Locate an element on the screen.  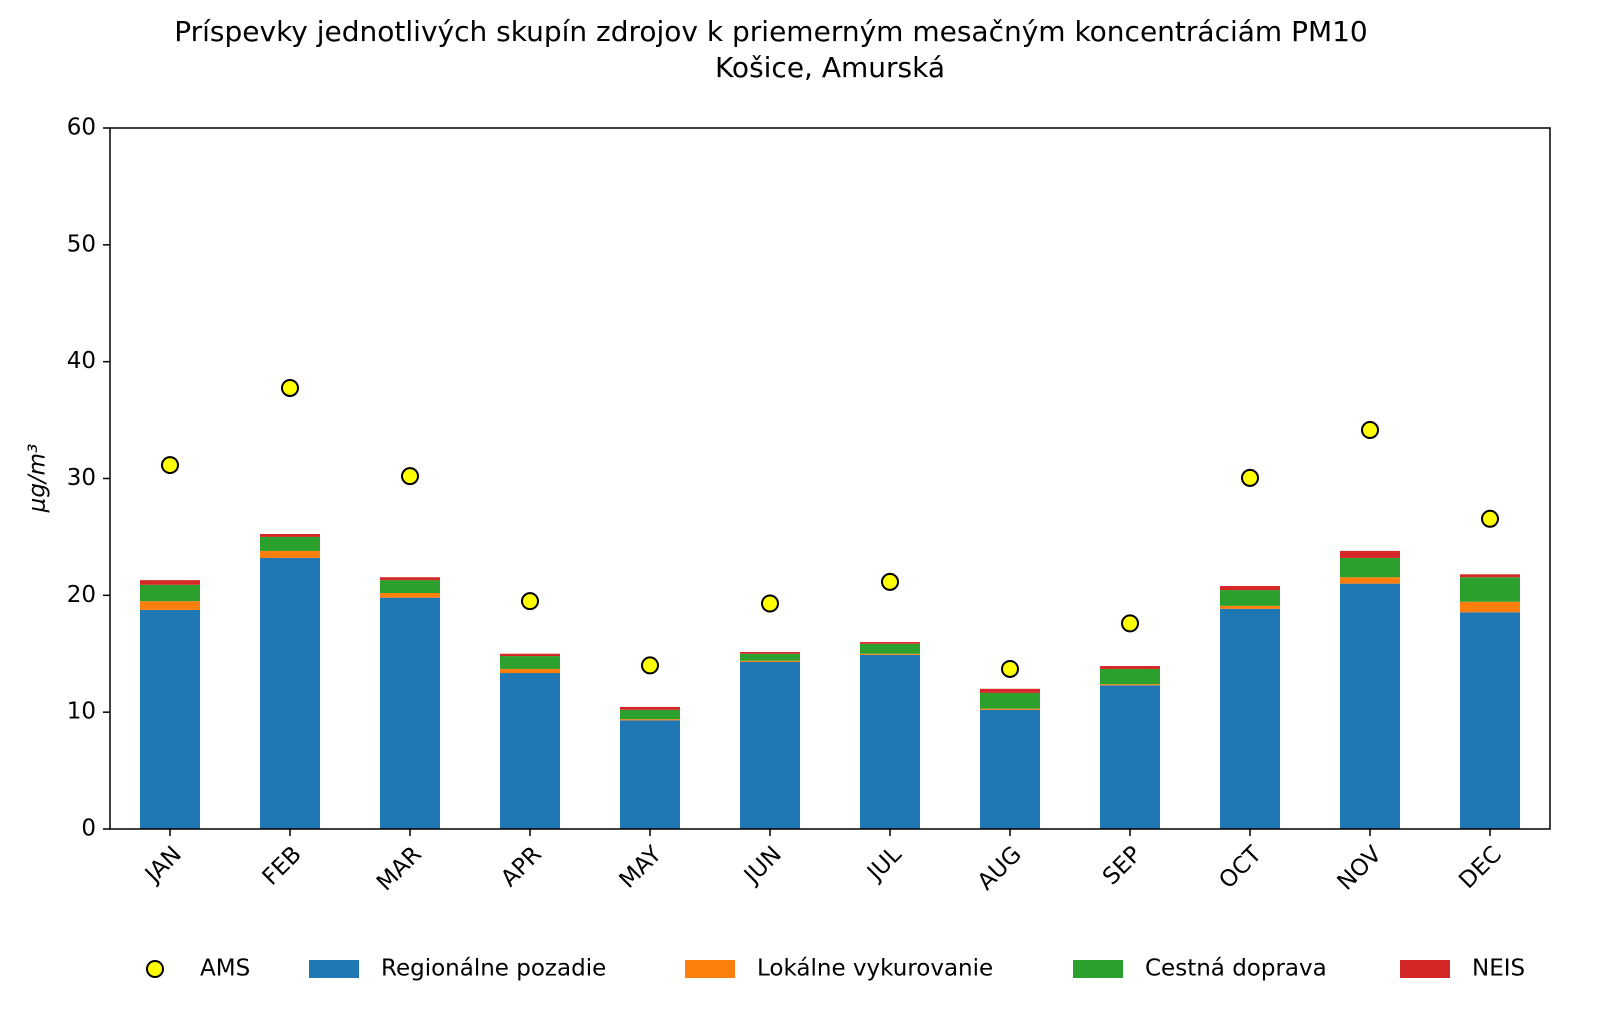
y-tick-label: 0 is located at coordinates (88, 829).